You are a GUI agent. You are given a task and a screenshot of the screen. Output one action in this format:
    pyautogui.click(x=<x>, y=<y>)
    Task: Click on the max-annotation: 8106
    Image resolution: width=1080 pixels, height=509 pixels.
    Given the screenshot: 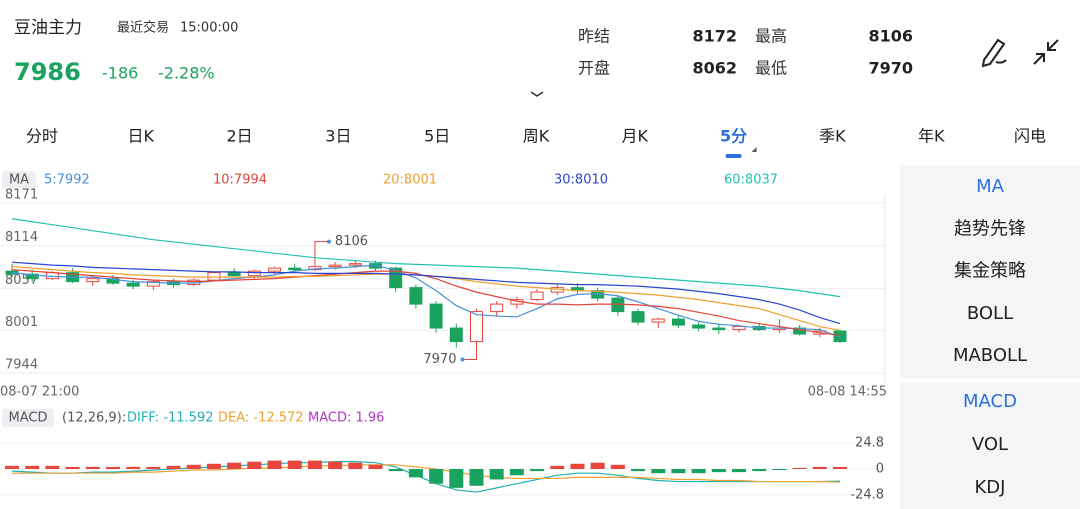 What is the action you would take?
    pyautogui.click(x=351, y=241)
    